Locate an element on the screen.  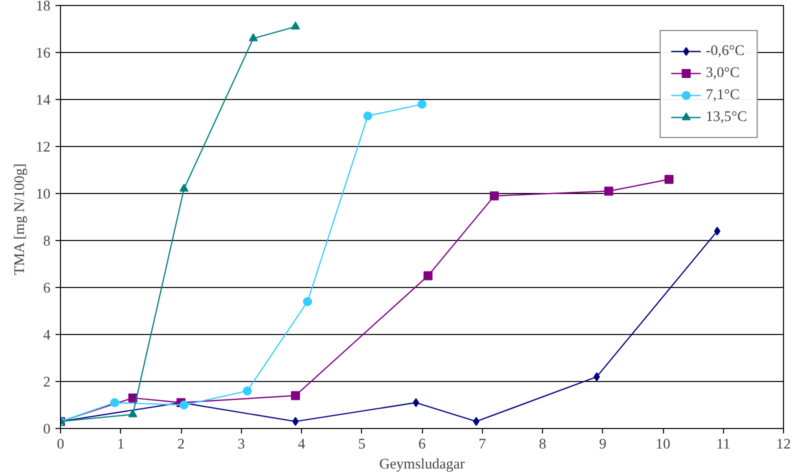
x-tick-label: 5 is located at coordinates (362, 444).